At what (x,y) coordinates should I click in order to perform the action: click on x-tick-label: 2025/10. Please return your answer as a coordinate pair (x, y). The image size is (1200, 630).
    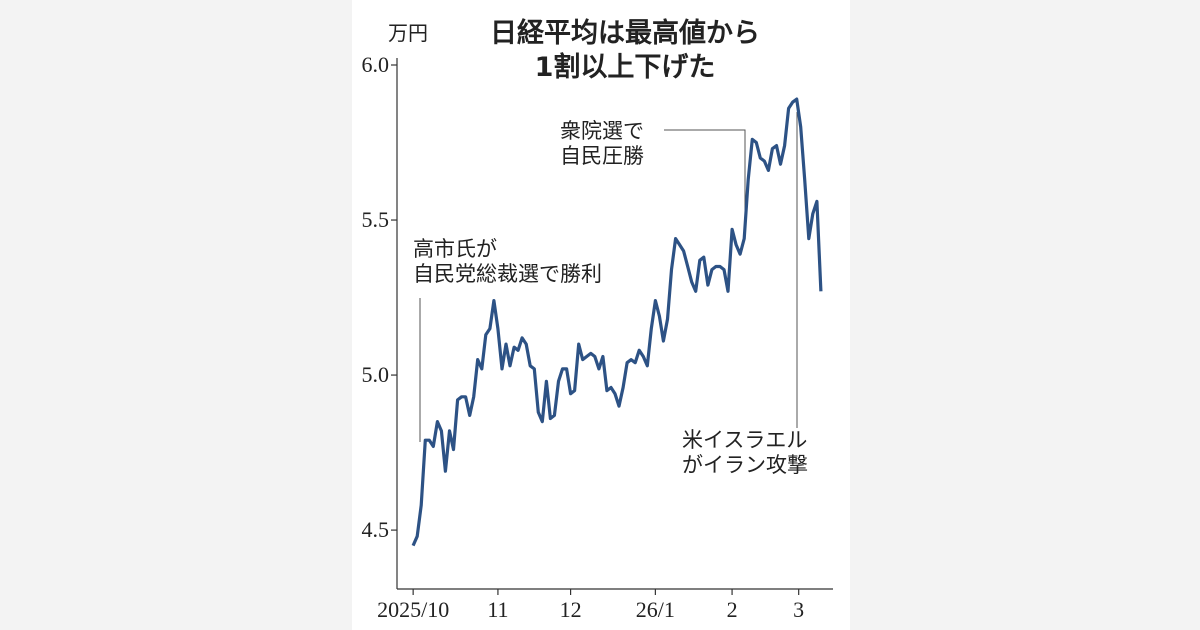
    Looking at the image, I should click on (413, 609).